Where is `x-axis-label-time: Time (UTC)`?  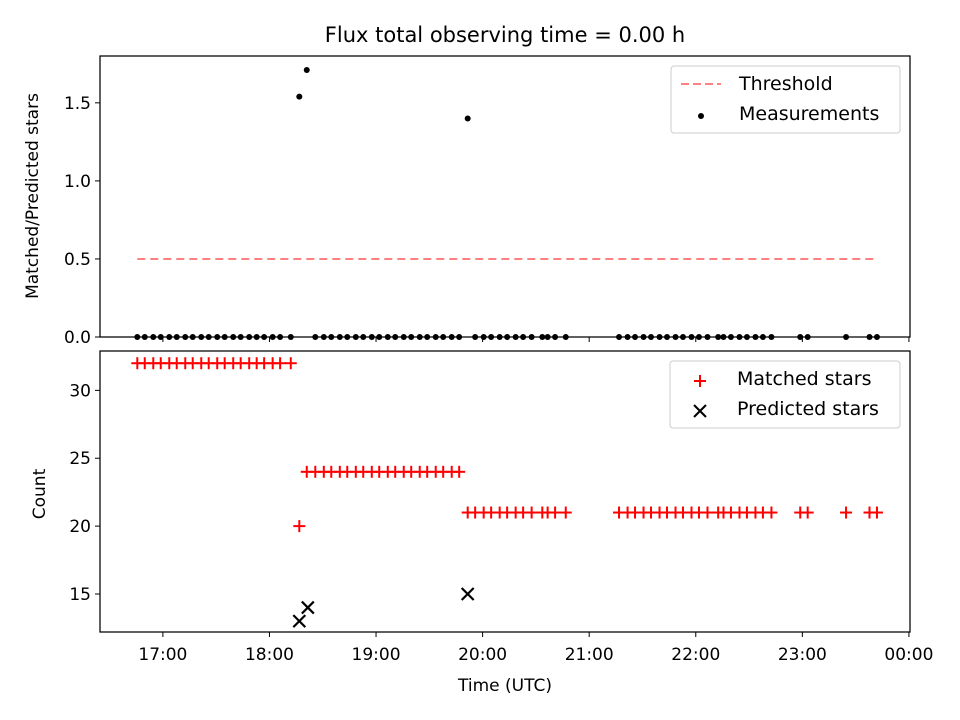
x-axis-label-time: Time (UTC) is located at coordinates (504, 686).